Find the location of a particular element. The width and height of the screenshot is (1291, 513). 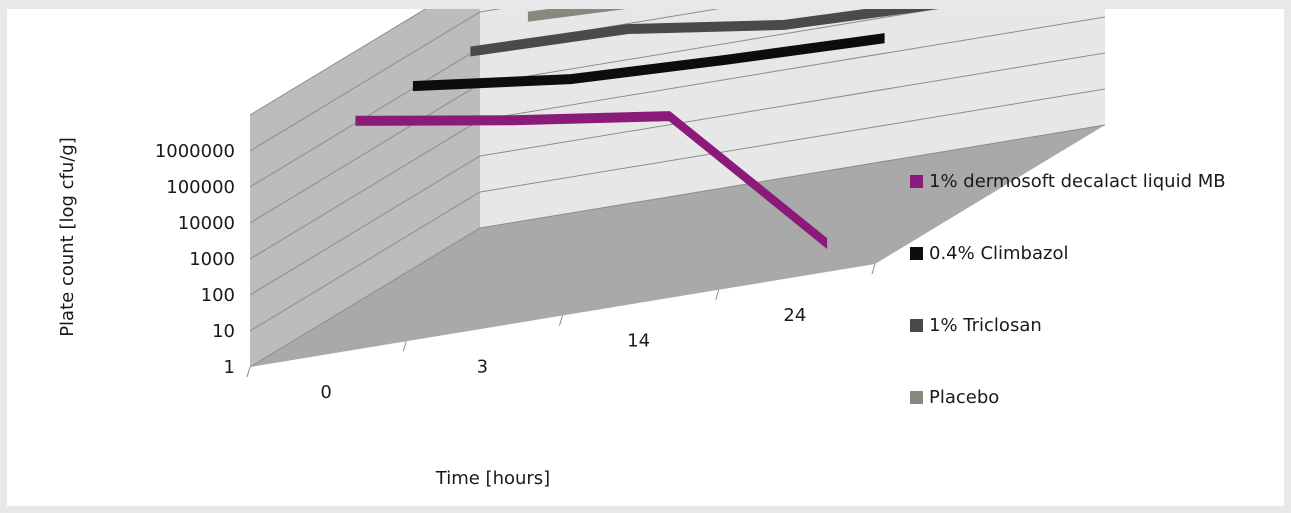

y-tick-labels: 1 10 100 1000 10000 100000 1000000 is located at coordinates (195, 259).